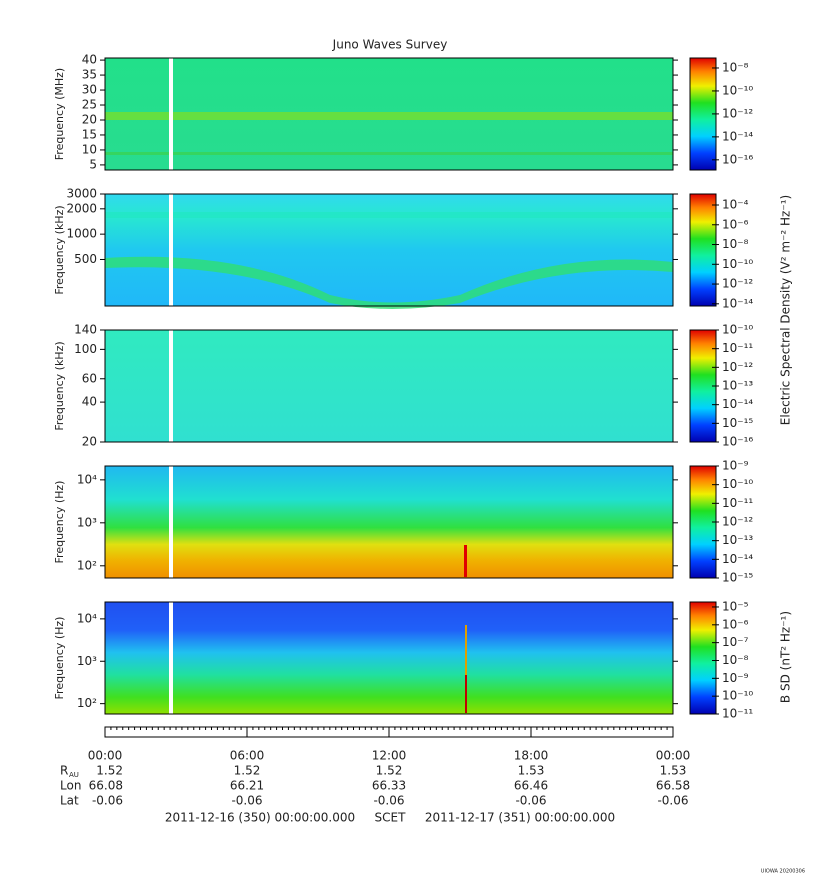  I want to click on y-tick-label: 30, so click(89, 90).